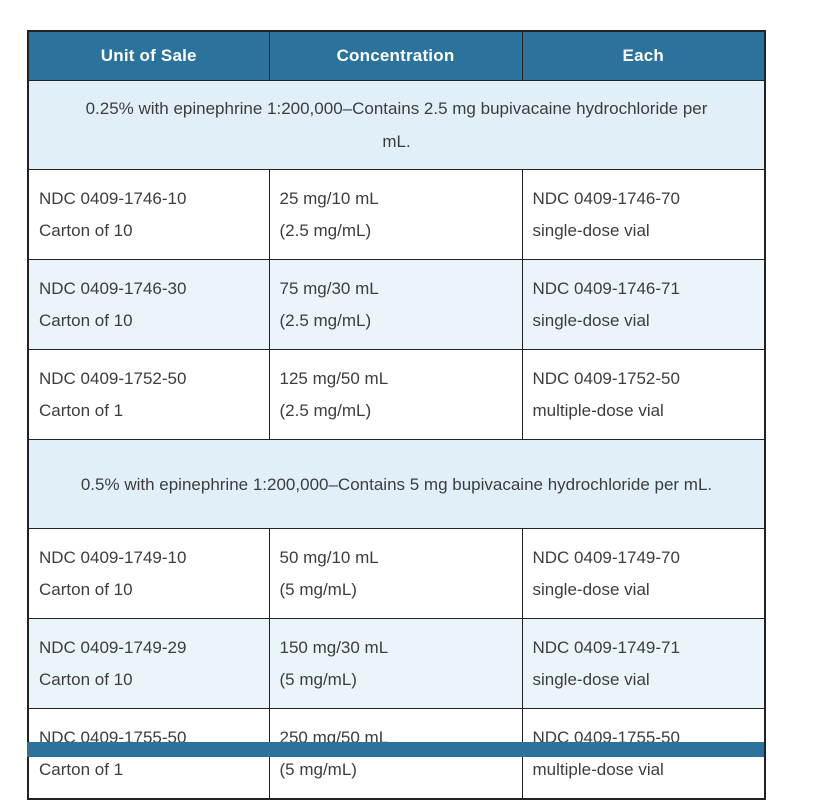 This screenshot has width=815, height=800. I want to click on each-cell: NDC 0409-1752-50 multiple-dose vial, so click(643, 394).